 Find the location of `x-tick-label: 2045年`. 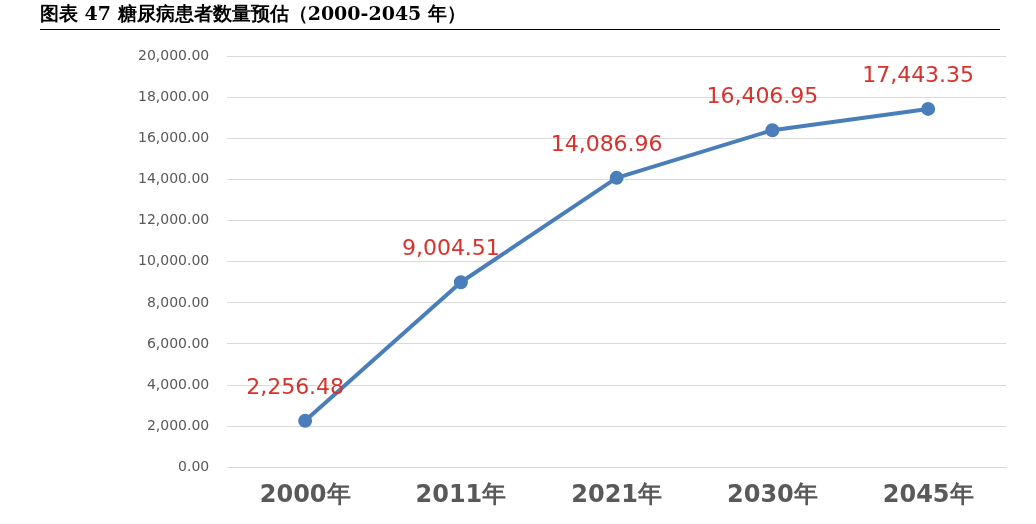

x-tick-label: 2045年 is located at coordinates (928, 493).